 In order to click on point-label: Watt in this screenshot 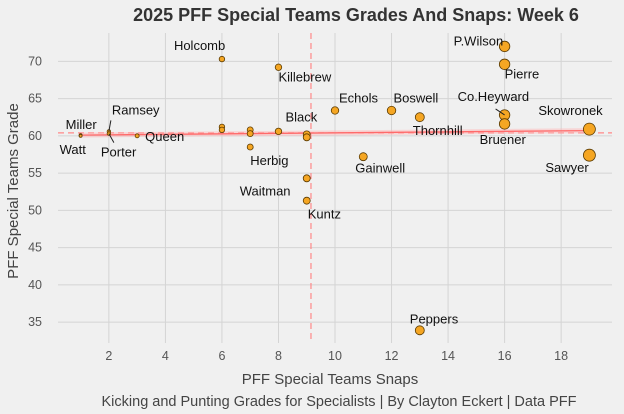, I will do `click(73, 149)`.